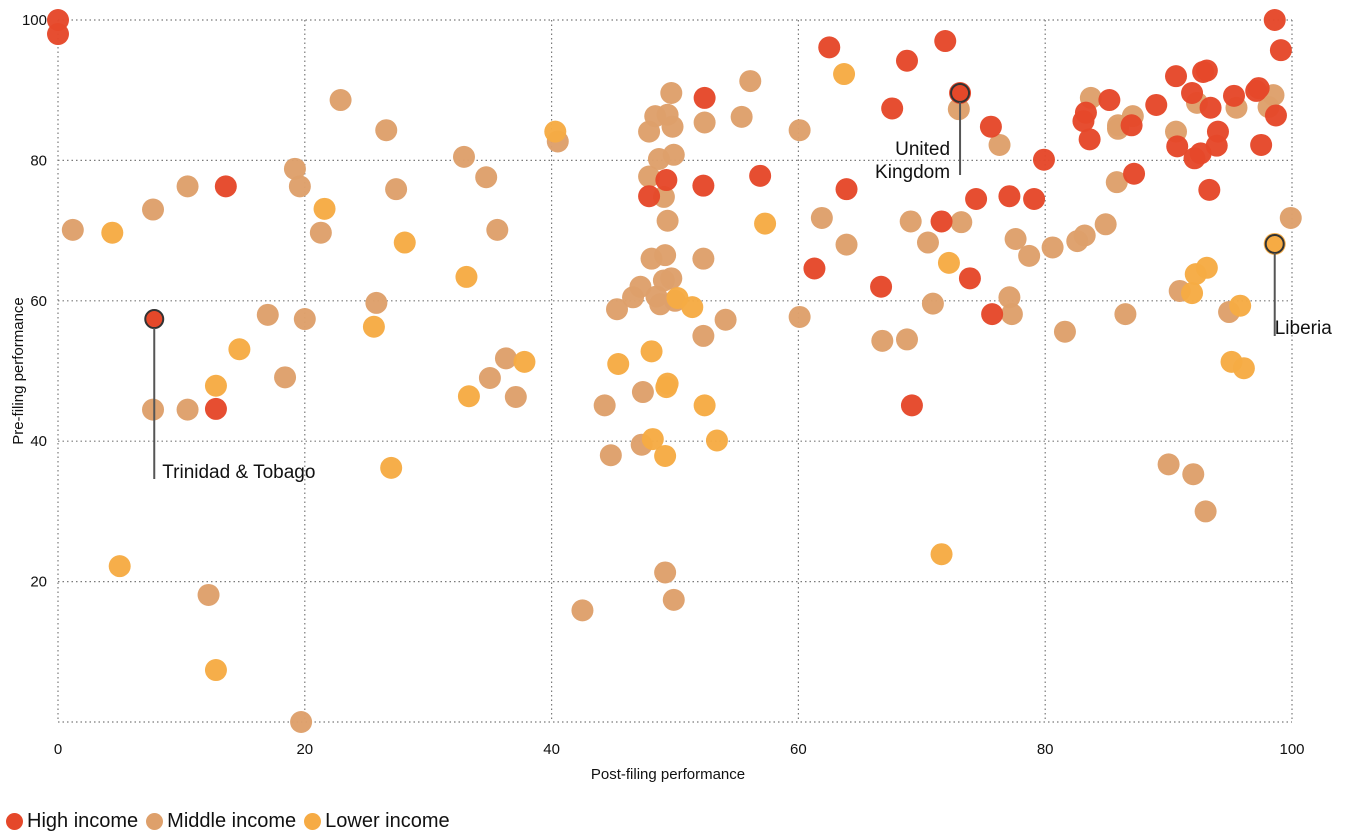 The height and width of the screenshot is (837, 1361). I want to click on legend-item-middle-income: Middle income, so click(221, 821).